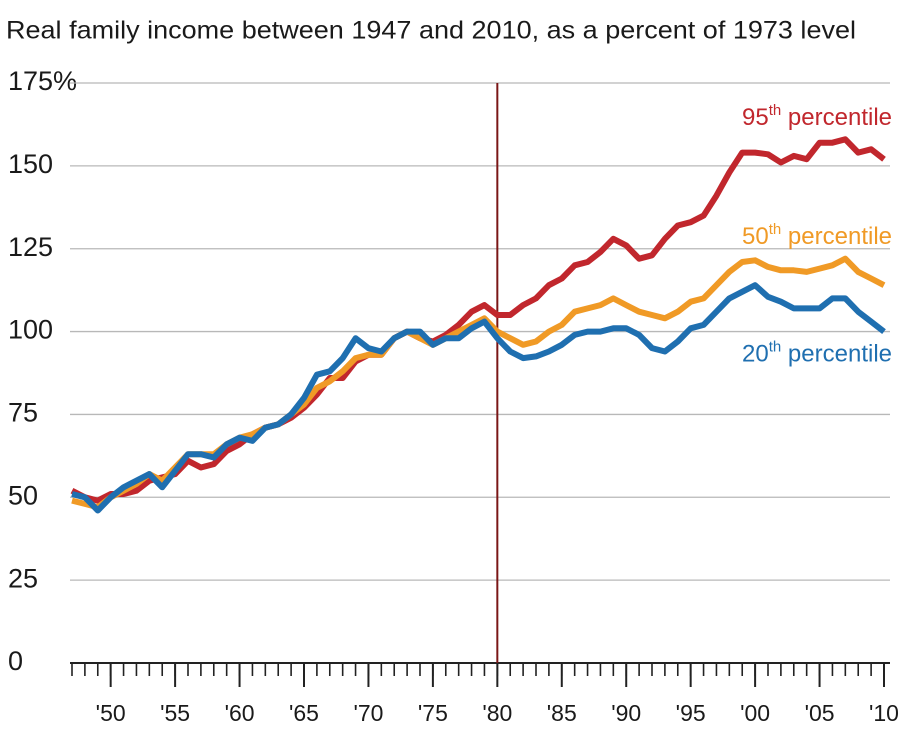 The image size is (908, 729). I want to click on y-tick-label: 25, so click(23, 578).